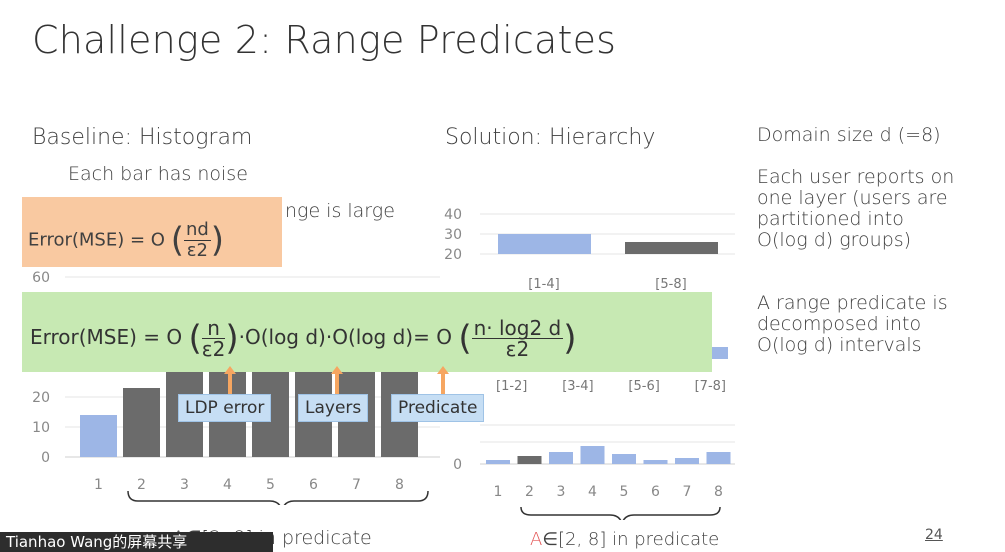  What do you see at coordinates (687, 492) in the screenshot?
I see `hierarchy-bottom-xtick: 7` at bounding box center [687, 492].